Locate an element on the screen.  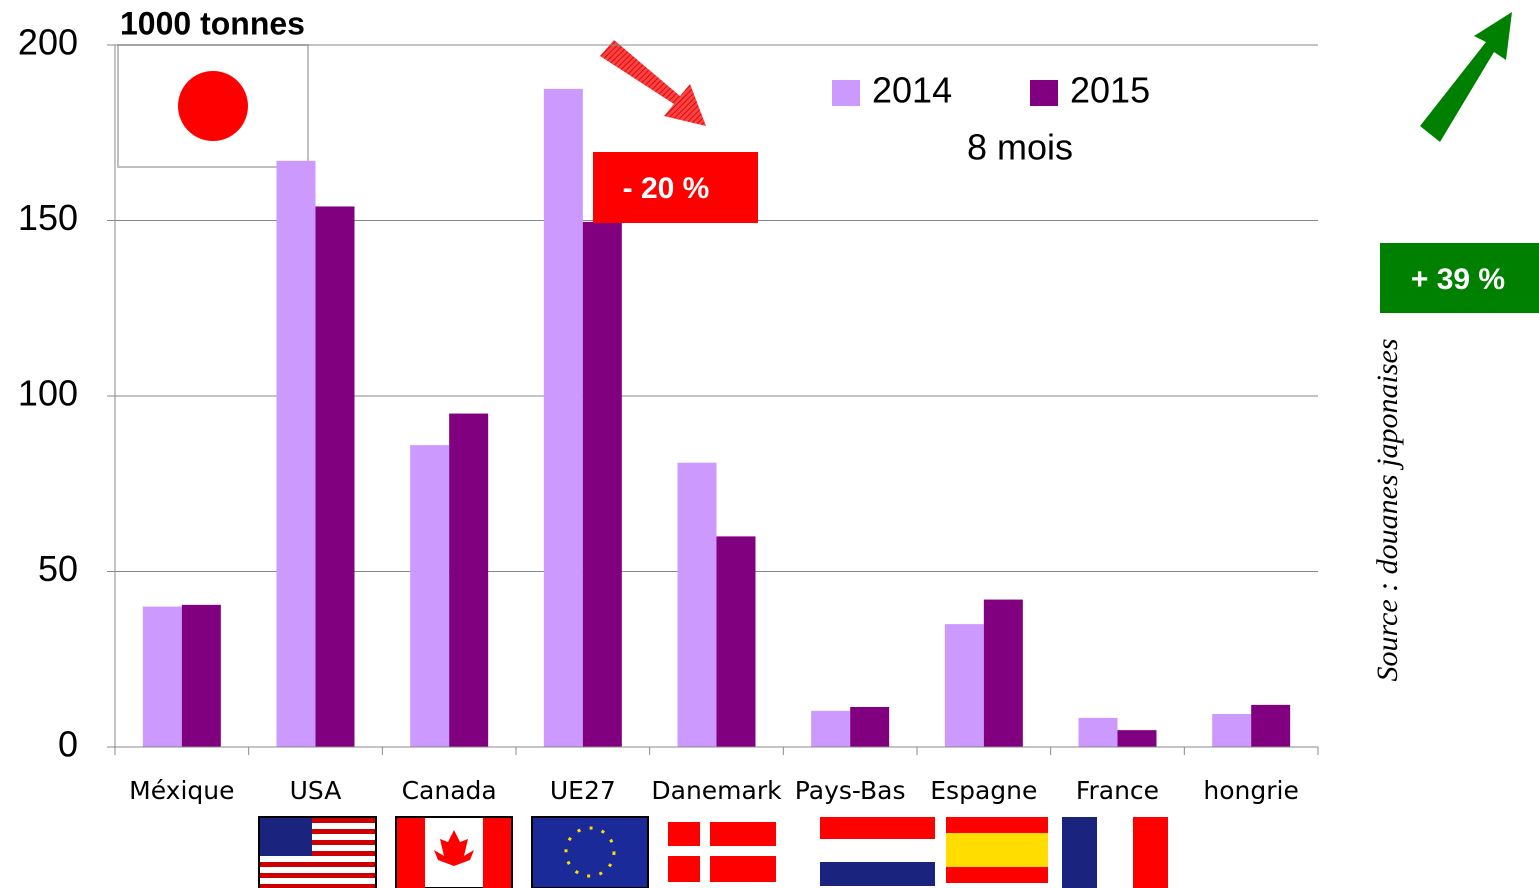
x-tick-label: Pays-Bas is located at coordinates (850, 790).